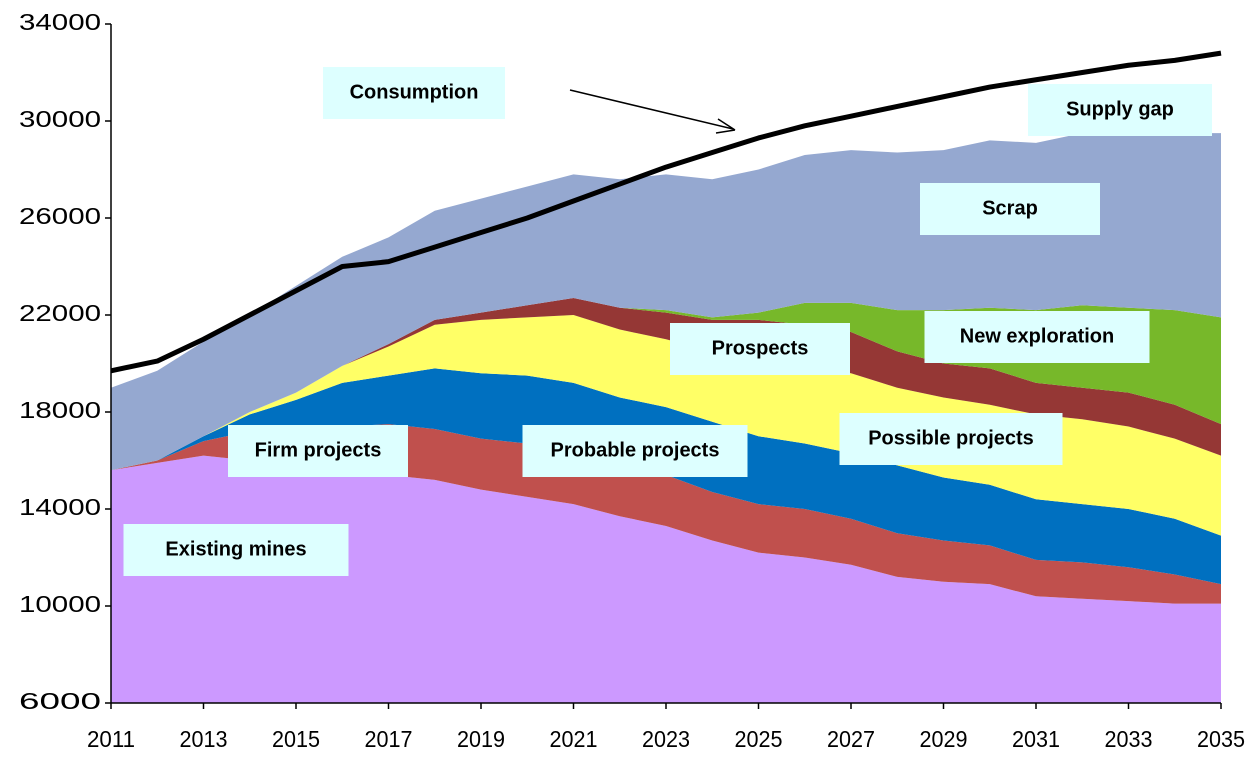 This screenshot has height=761, width=1255. I want to click on series-label: Prospects, so click(760, 348).